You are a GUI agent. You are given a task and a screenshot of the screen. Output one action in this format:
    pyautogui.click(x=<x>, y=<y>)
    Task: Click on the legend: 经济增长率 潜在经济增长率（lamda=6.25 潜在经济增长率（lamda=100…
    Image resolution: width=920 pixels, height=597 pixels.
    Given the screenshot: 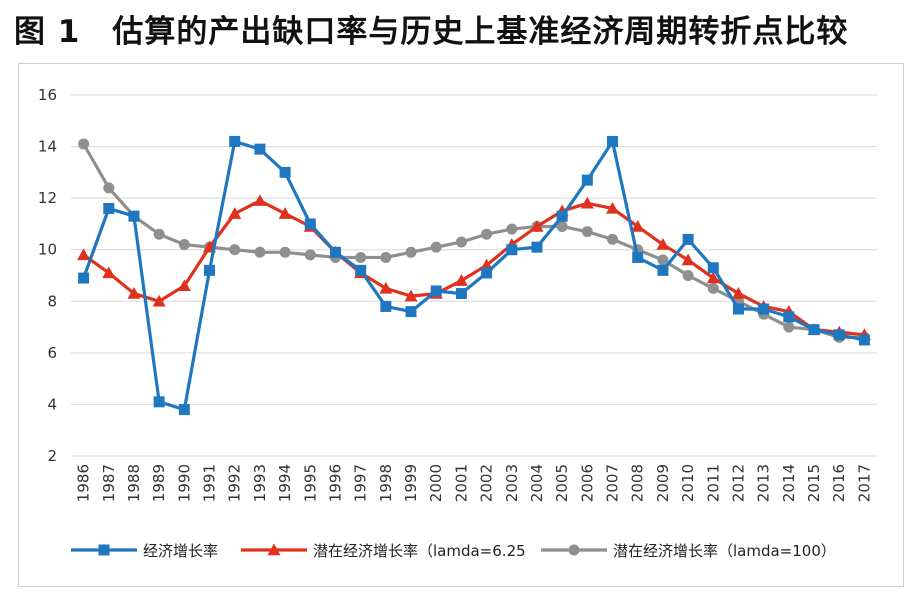 What is the action you would take?
    pyautogui.click(x=453, y=551)
    